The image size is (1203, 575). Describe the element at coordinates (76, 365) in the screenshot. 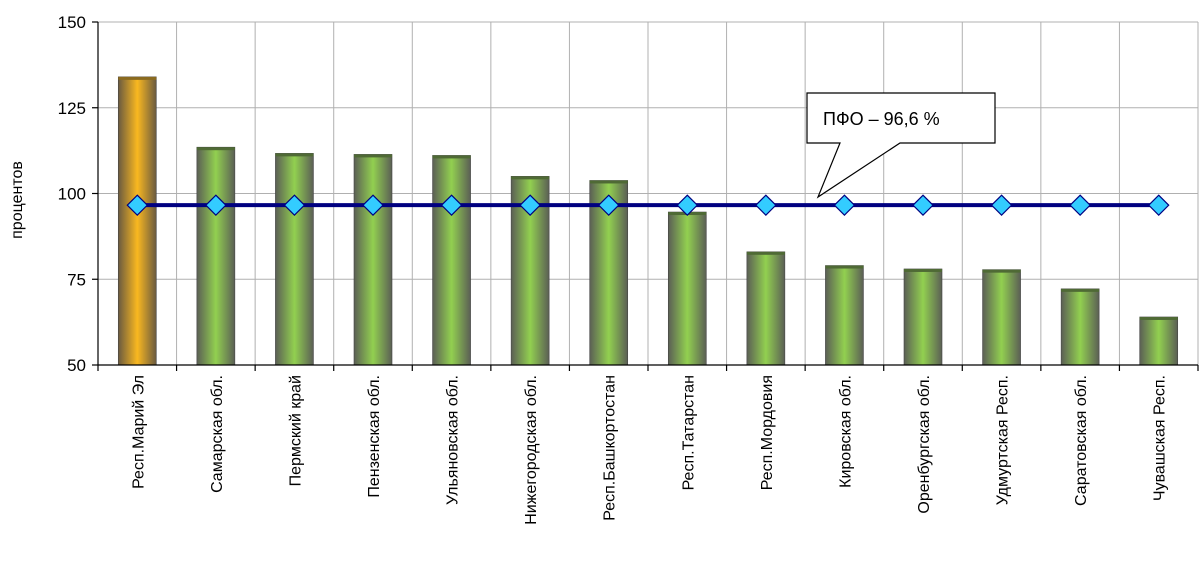

I see `y-tick-label-0: 50` at that location.